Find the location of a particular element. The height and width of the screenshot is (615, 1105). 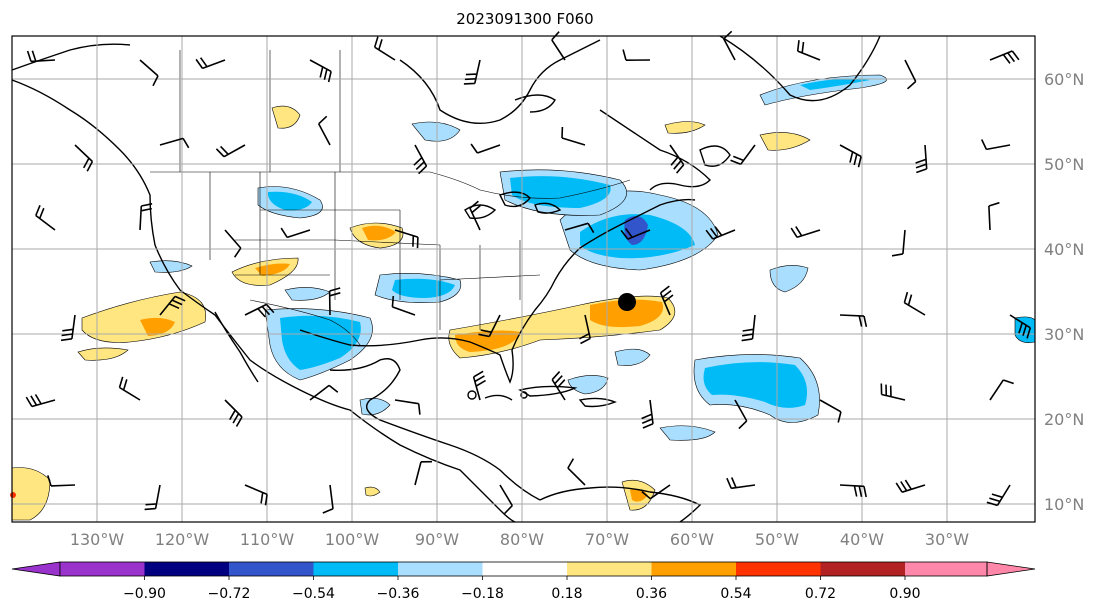

colorbar-tick: −0.90 is located at coordinates (144, 594).